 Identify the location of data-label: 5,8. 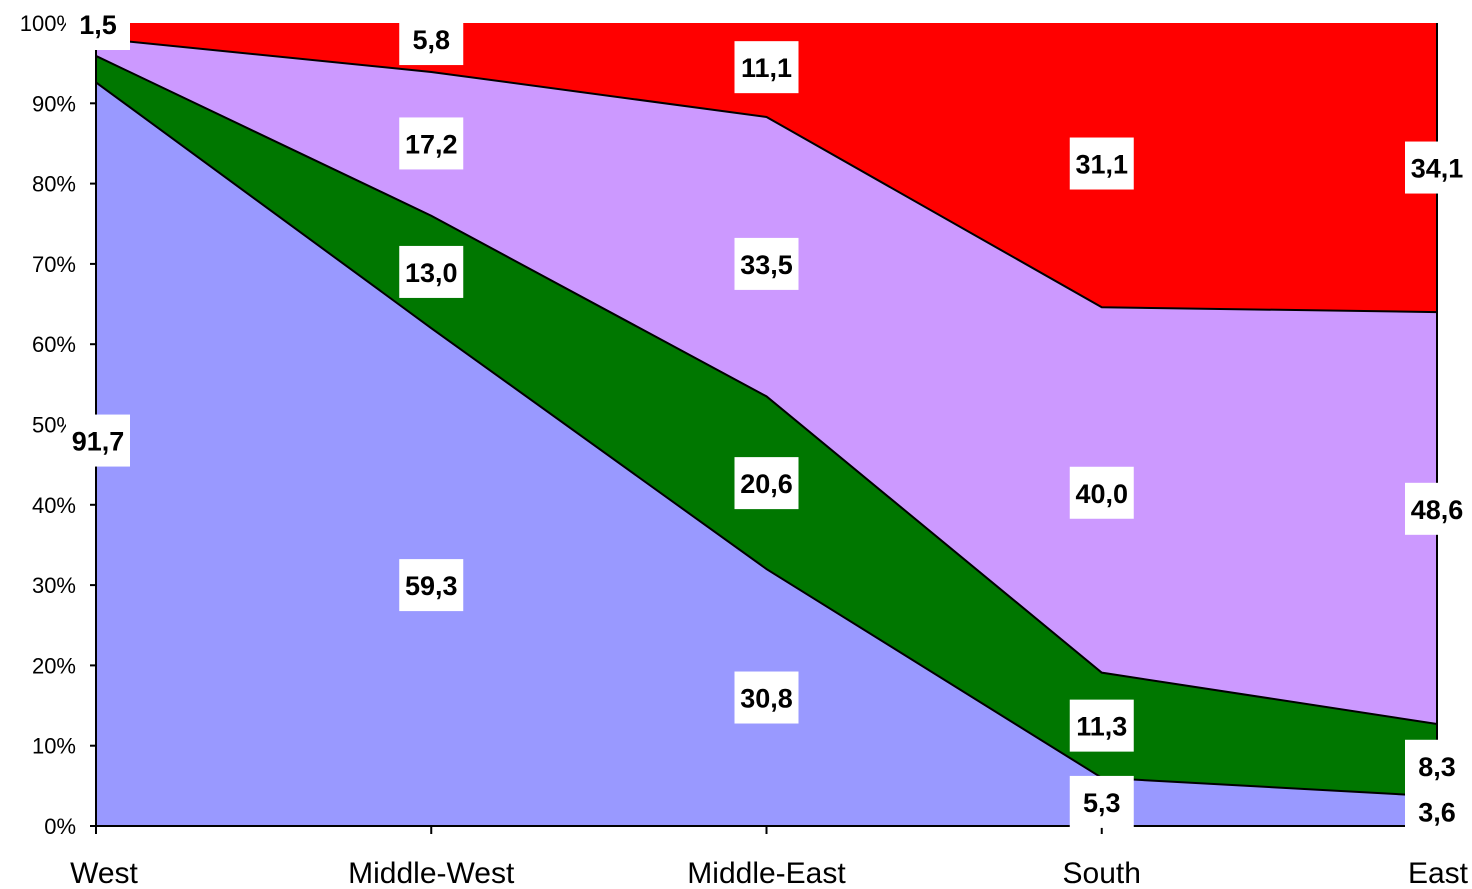
(431, 39).